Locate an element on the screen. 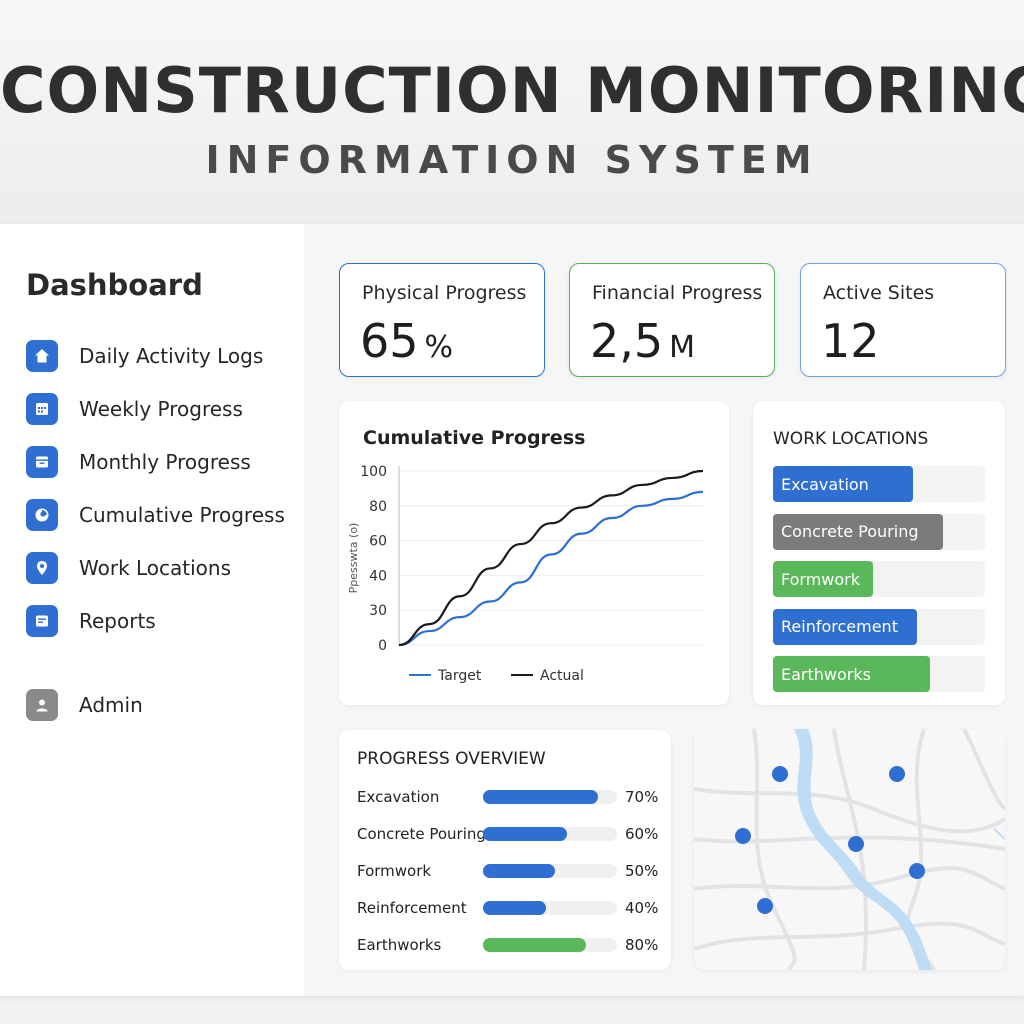  y-tick-label: 100 is located at coordinates (373, 472).